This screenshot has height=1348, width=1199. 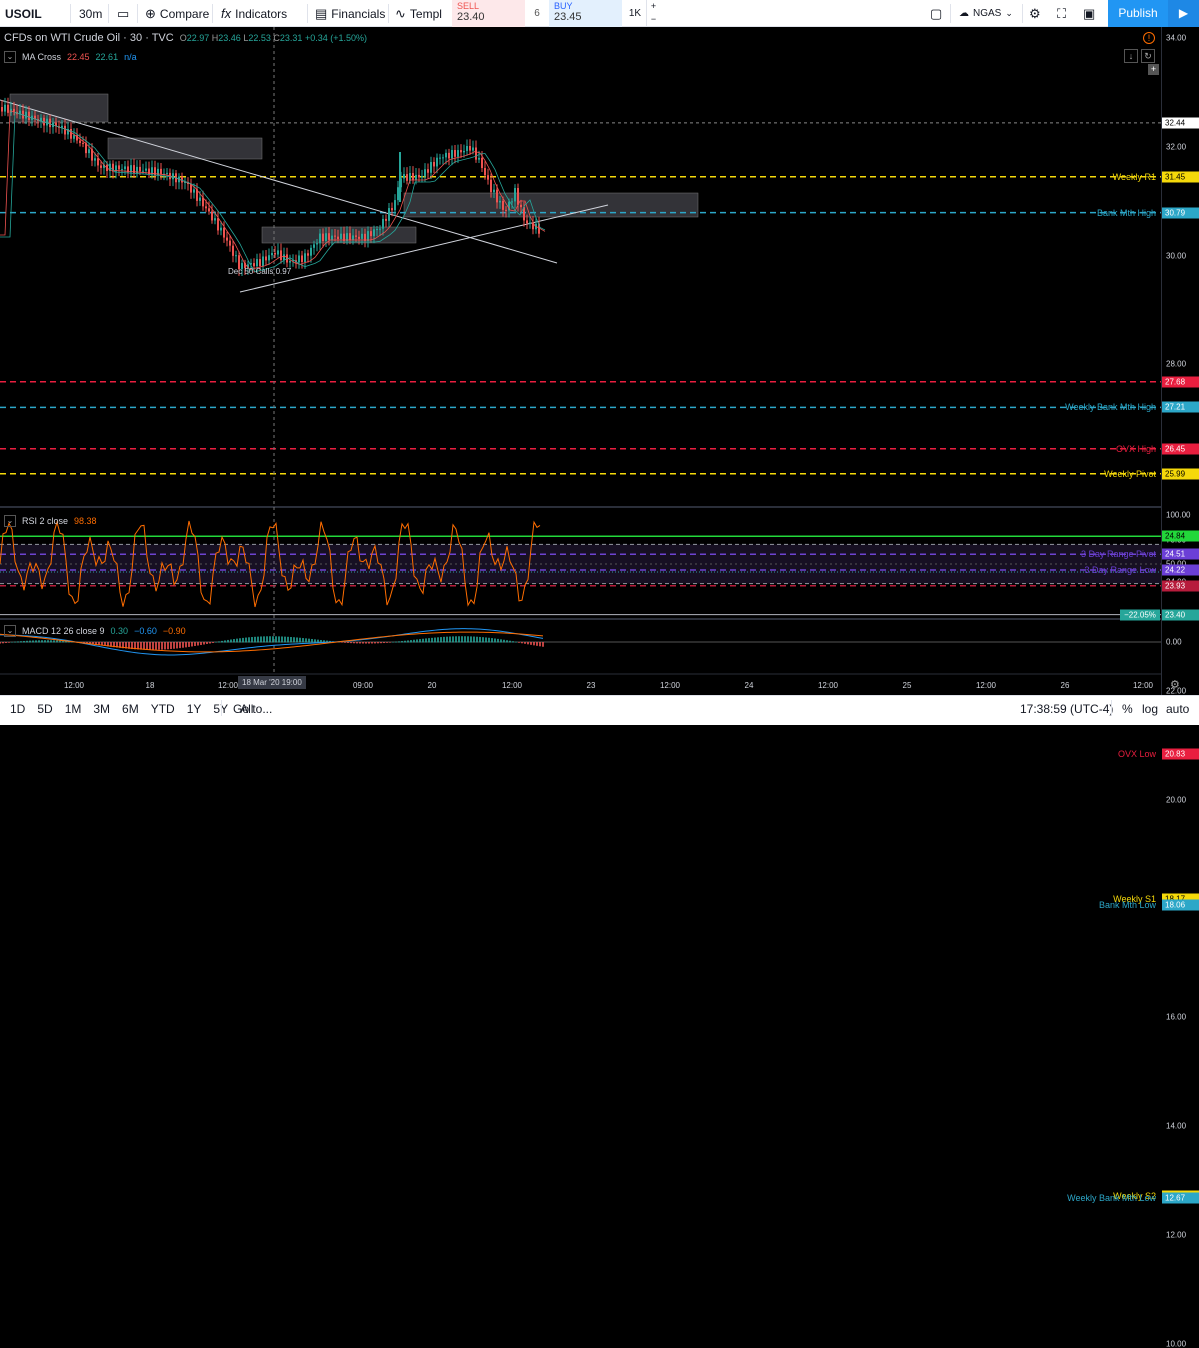 I want to click on range-button-1d: 1D, so click(x=18, y=708).